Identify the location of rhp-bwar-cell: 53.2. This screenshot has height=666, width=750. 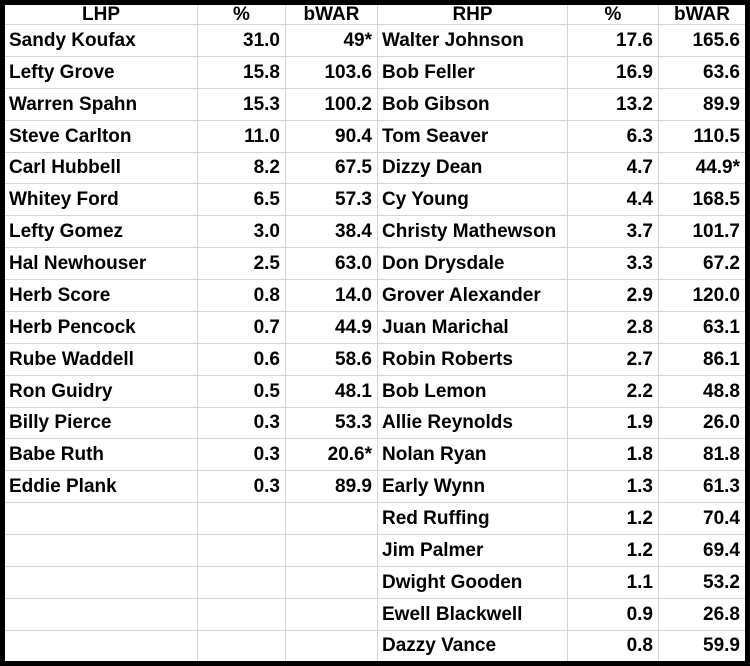
(702, 583).